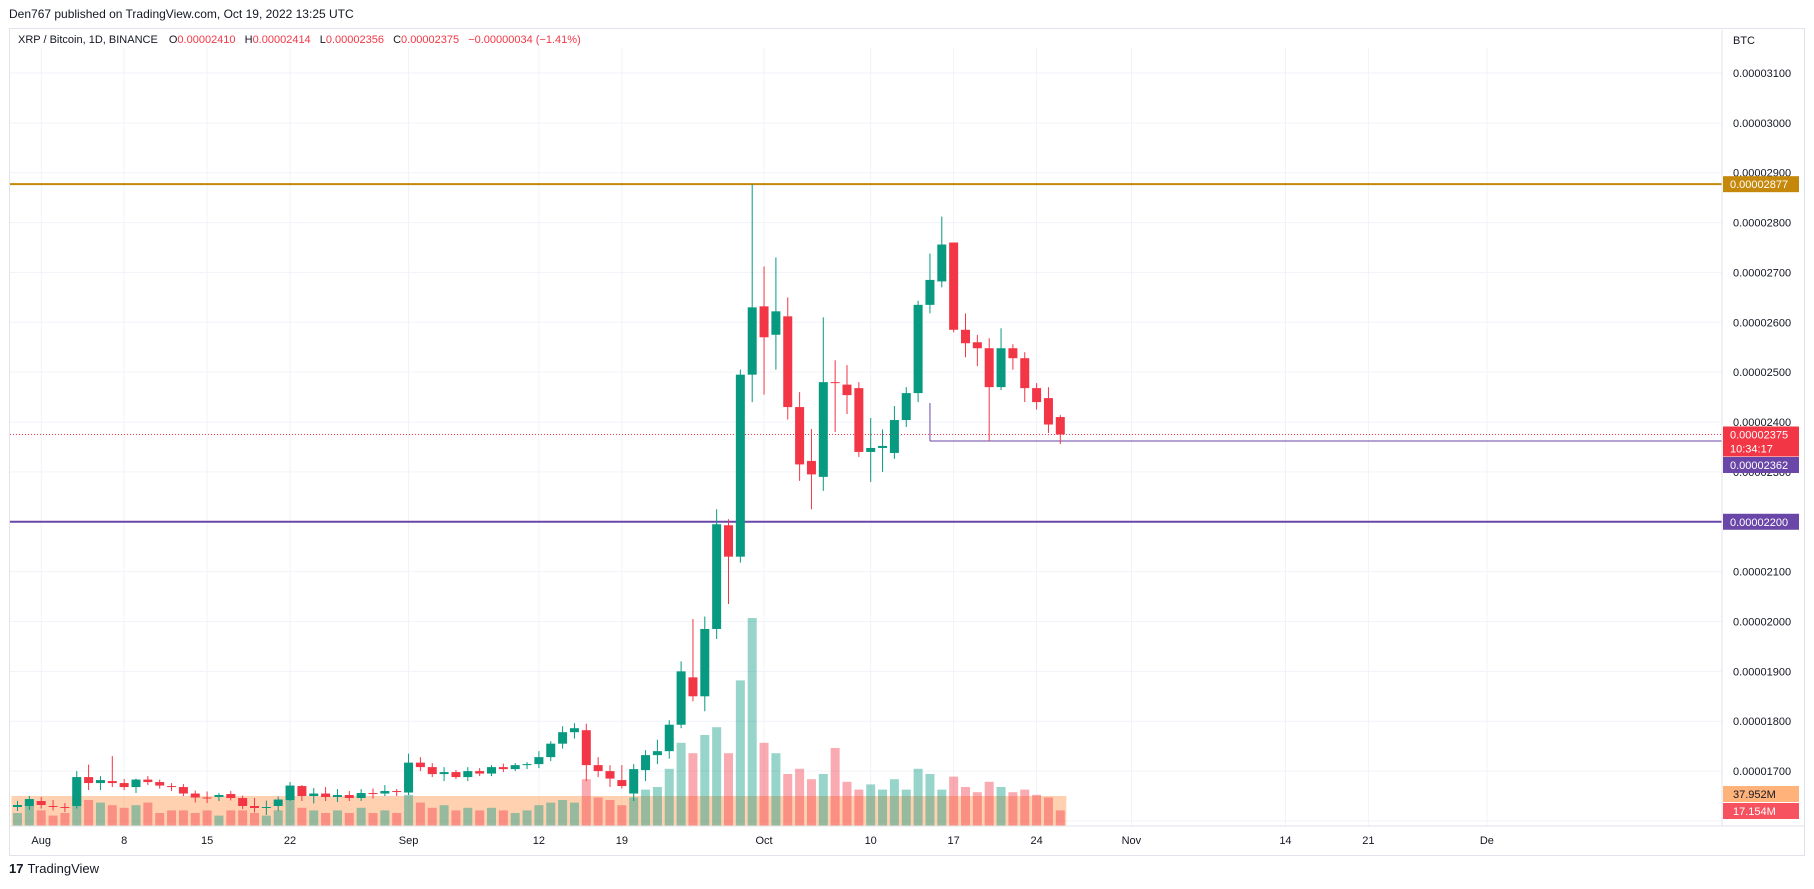 The width and height of the screenshot is (1814, 889). Describe the element at coordinates (539, 811) in the screenshot. I see `volume-ma-area` at that location.